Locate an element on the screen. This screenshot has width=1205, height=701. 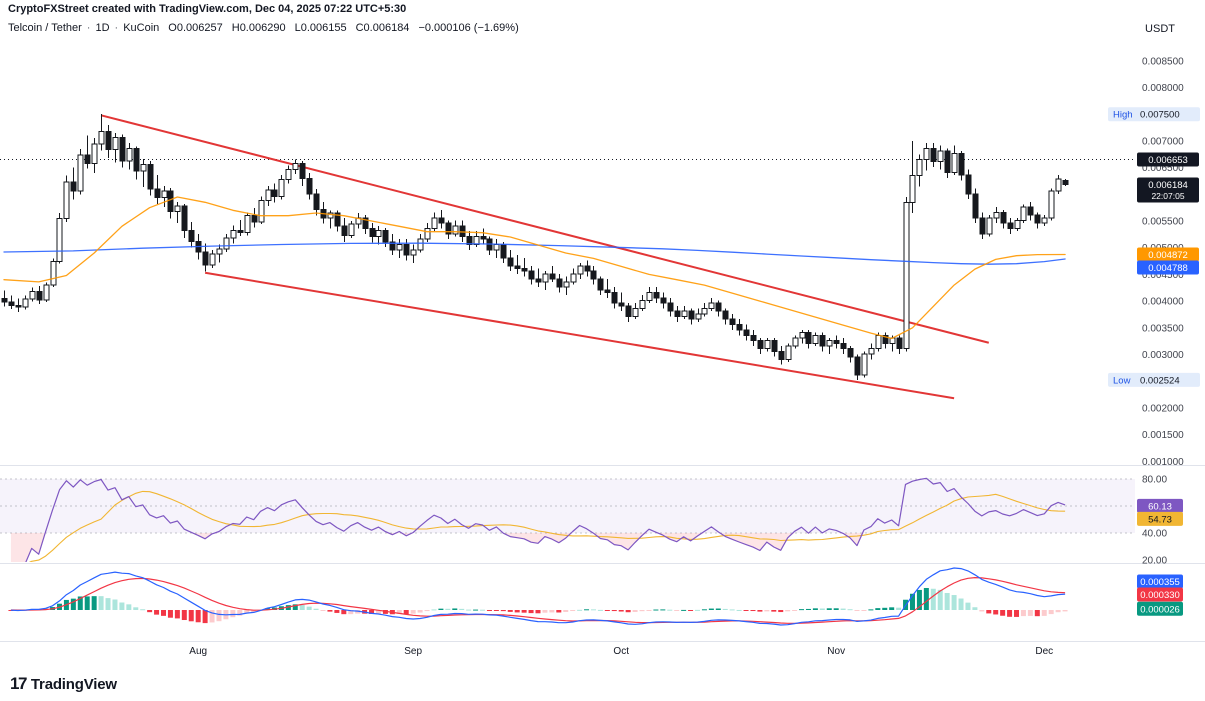
low-price-label is located at coordinates (1154, 379).